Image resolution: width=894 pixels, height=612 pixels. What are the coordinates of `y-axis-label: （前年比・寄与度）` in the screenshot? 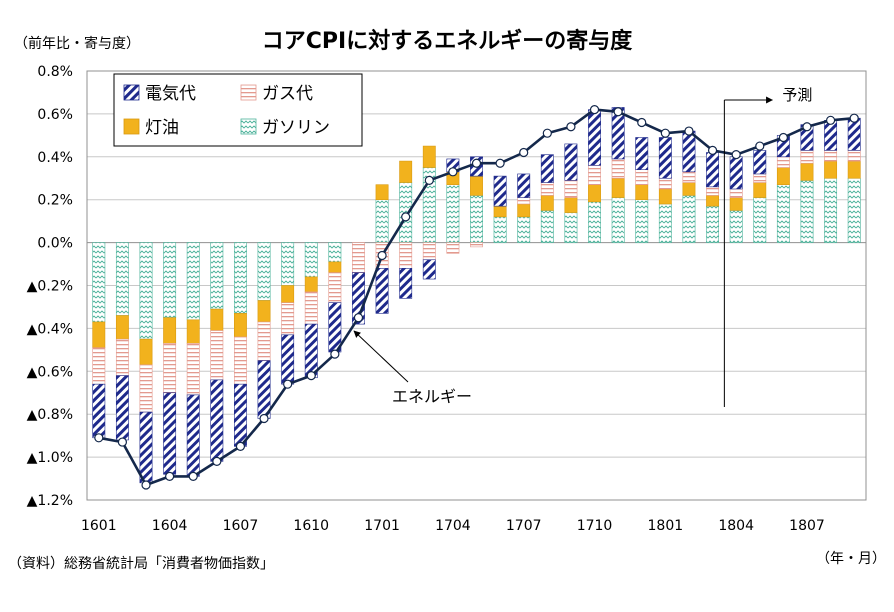 It's located at (77, 43).